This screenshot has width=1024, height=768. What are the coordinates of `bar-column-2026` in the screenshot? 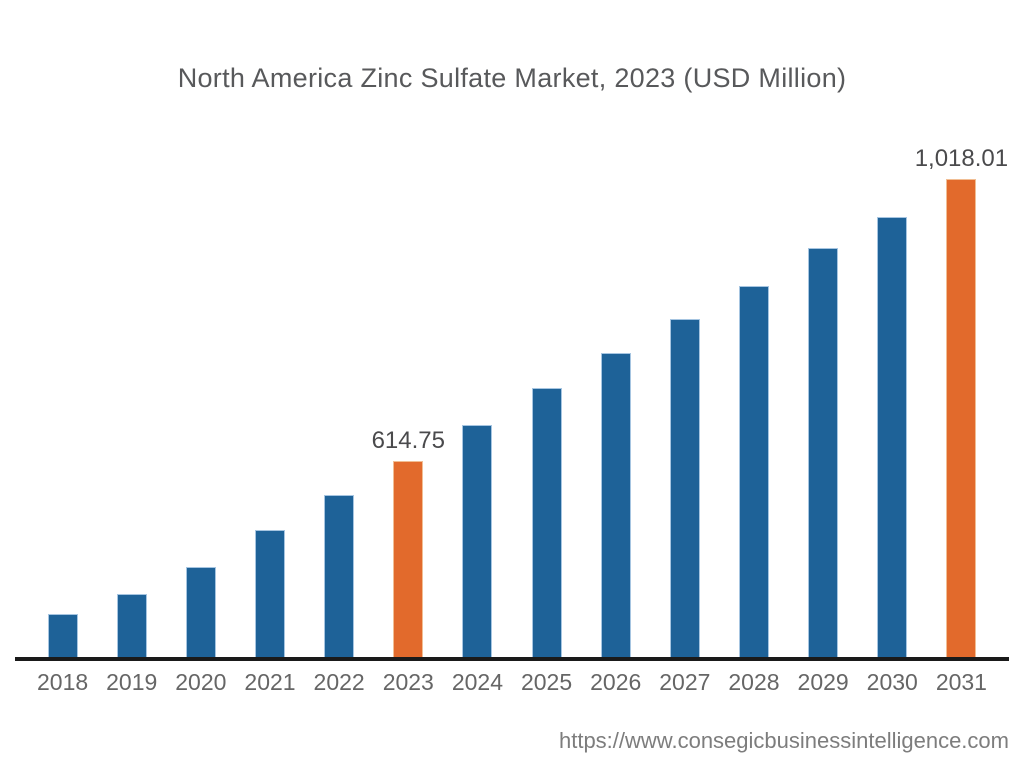 It's located at (615, 388).